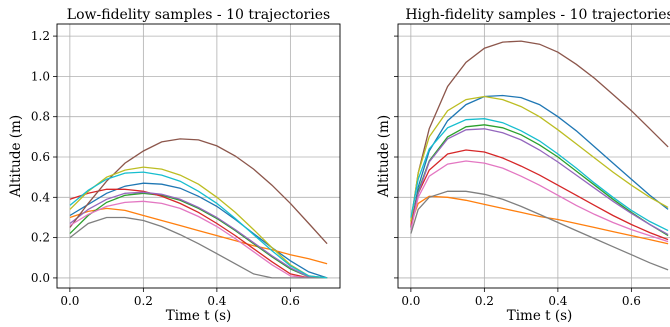 Image resolution: width=670 pixels, height=327 pixels. Describe the element at coordinates (40, 238) in the screenshot. I see `y-tick-label: 0.2` at that location.